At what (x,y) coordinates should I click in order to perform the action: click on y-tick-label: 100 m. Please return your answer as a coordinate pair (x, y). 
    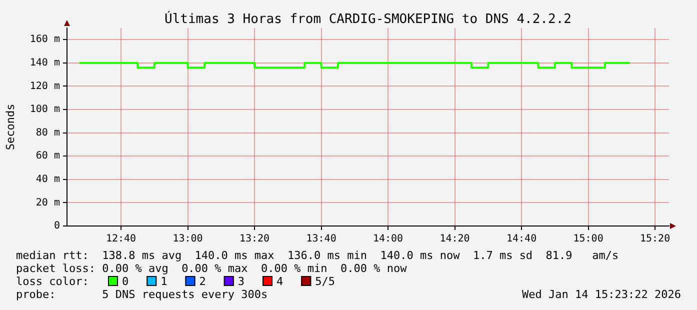
    Looking at the image, I should click on (45, 110).